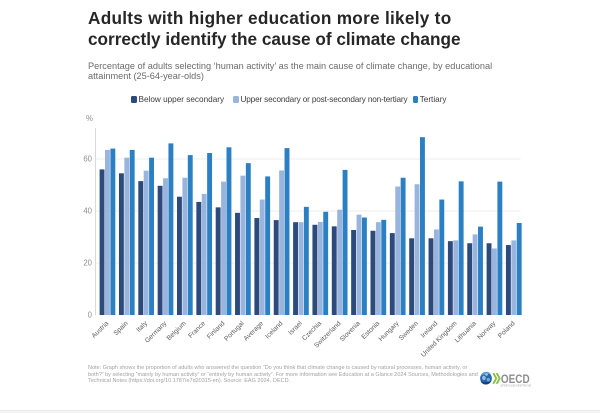 The height and width of the screenshot is (413, 600). Describe the element at coordinates (87, 263) in the screenshot. I see `svg-text: 20` at that location.